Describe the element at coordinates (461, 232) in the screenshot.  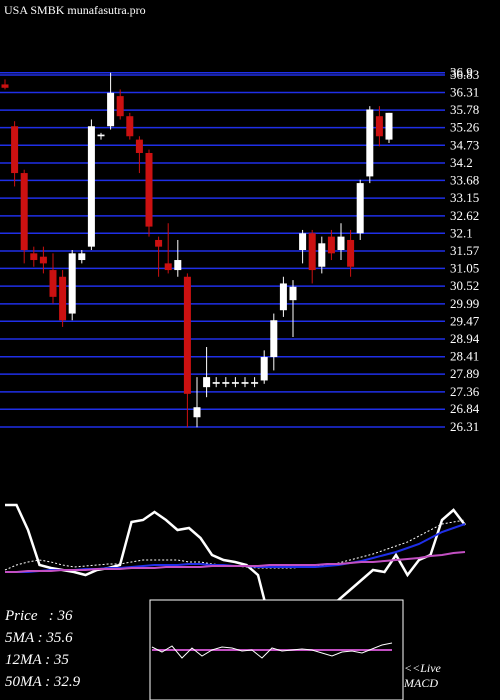
I see `y-tick-label: 32.1` at that location.